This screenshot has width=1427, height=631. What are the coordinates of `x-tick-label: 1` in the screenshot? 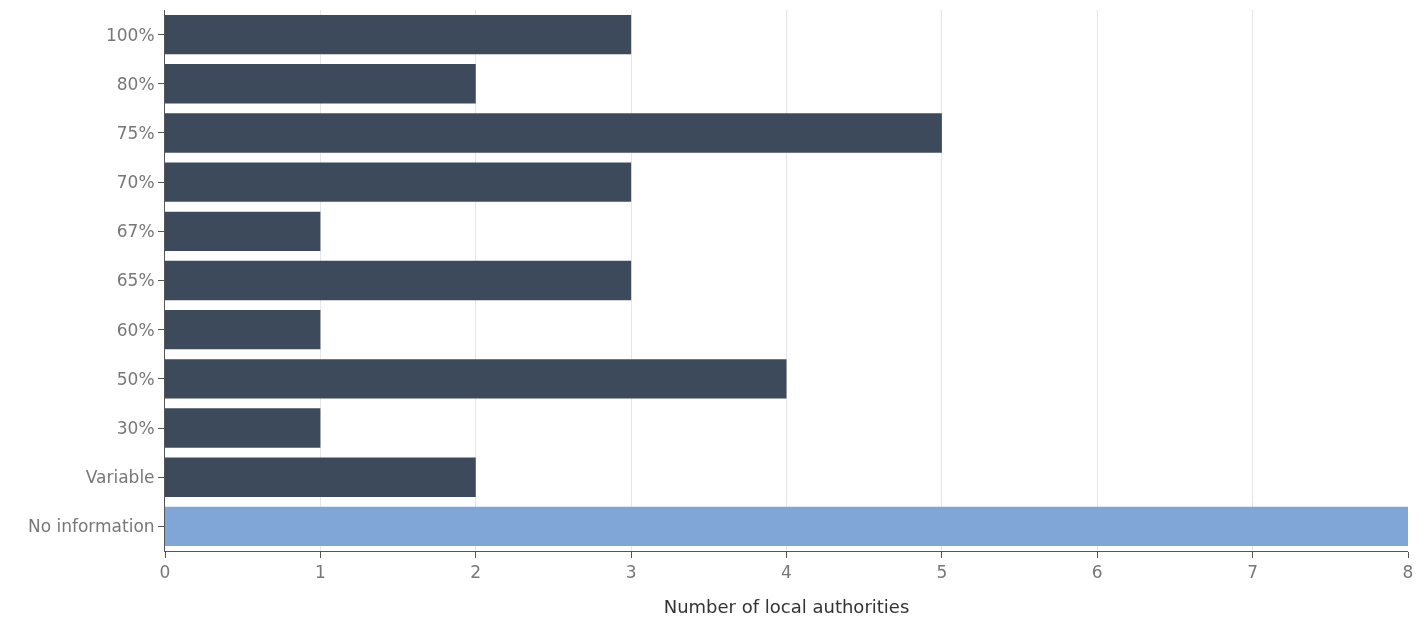 It's located at (320, 572).